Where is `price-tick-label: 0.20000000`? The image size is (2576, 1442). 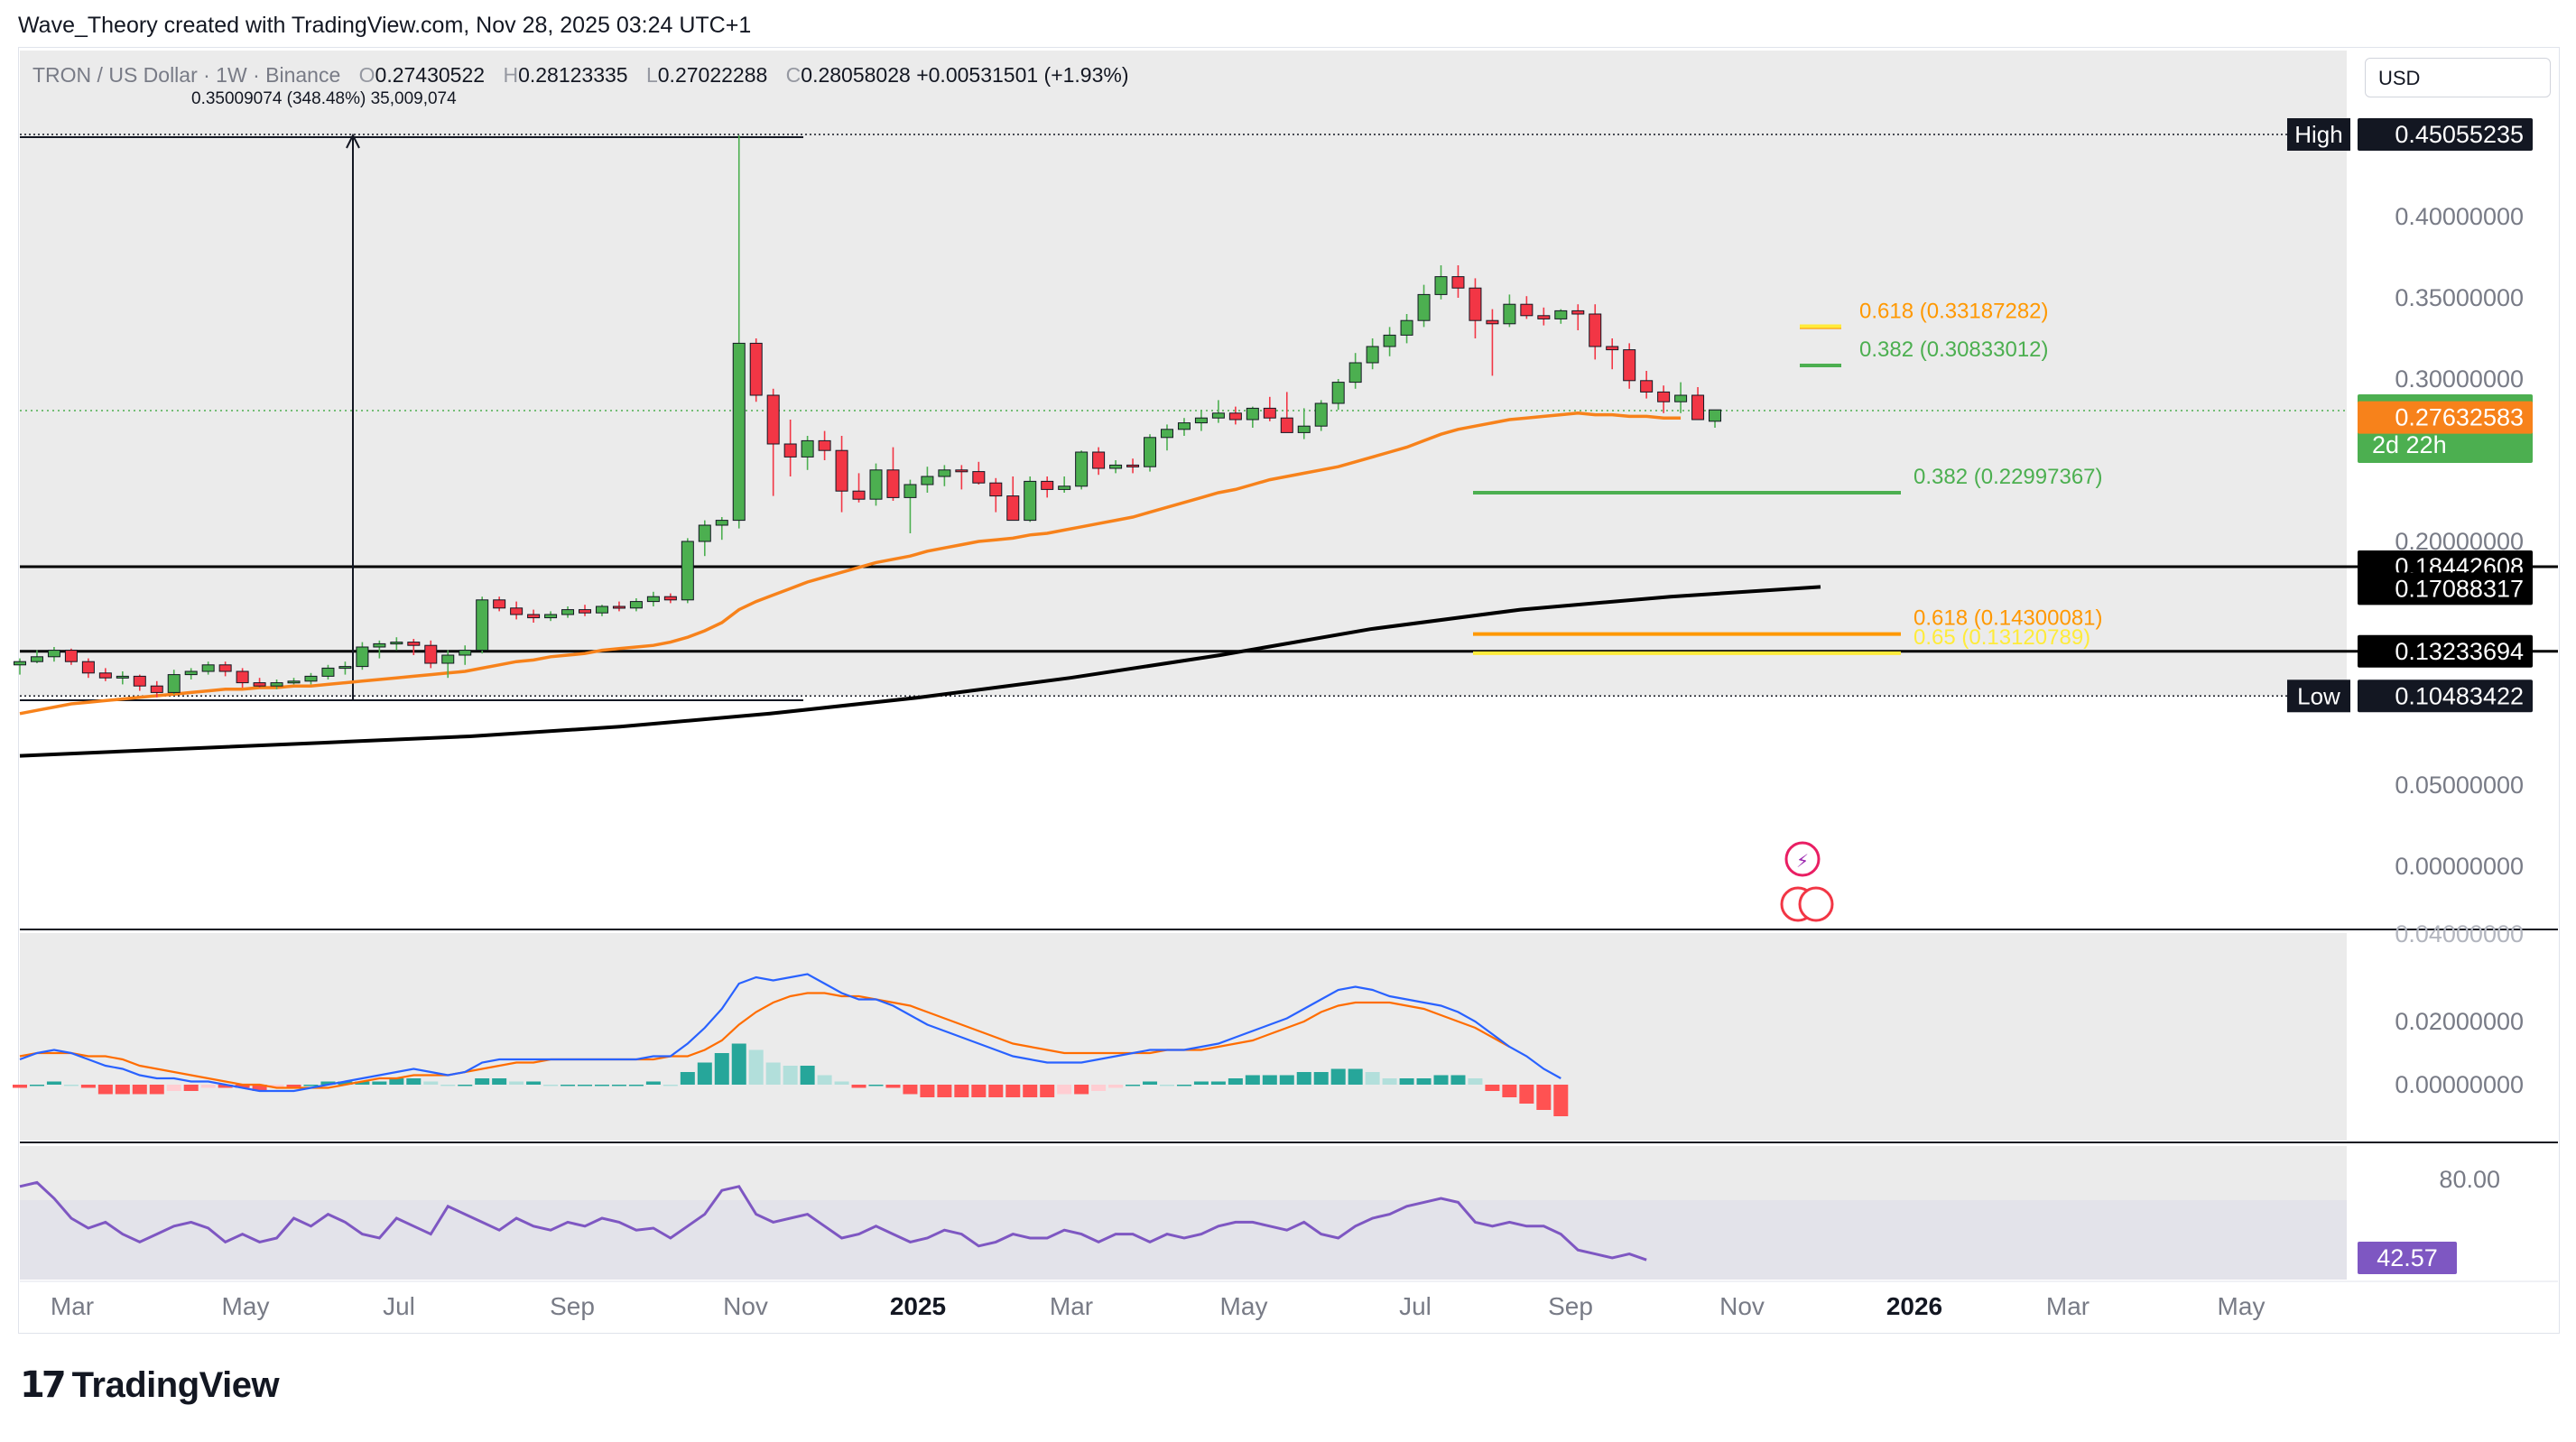 price-tick-label: 0.20000000 is located at coordinates (2459, 541).